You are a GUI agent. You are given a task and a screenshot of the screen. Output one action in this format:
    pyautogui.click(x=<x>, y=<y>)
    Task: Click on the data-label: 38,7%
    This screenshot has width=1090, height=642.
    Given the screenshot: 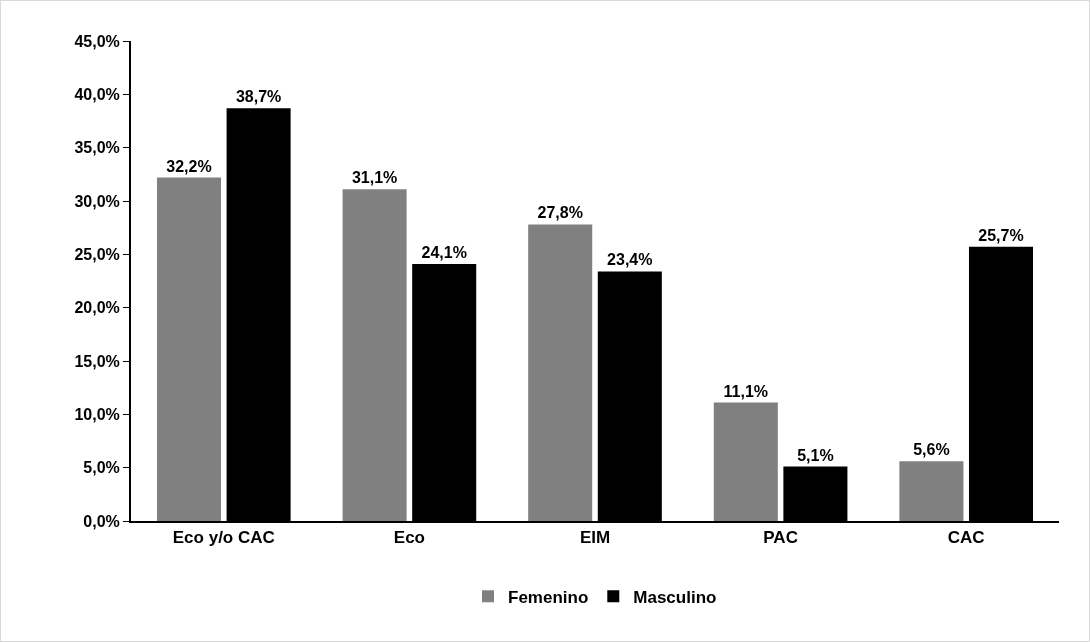 What is the action you would take?
    pyautogui.click(x=258, y=97)
    